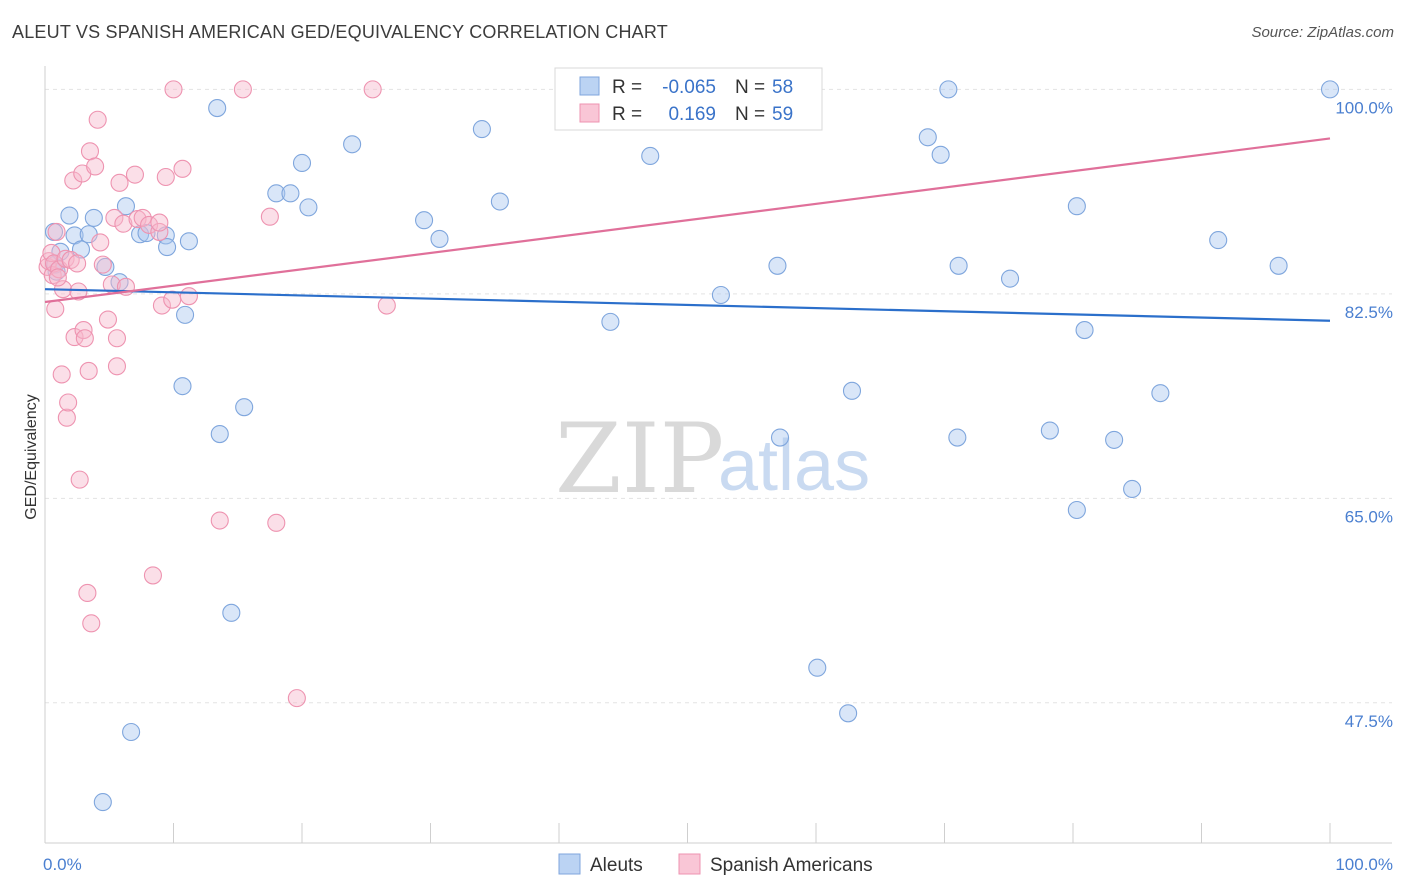 This screenshot has height=892, width=1406. What do you see at coordinates (688, 99) in the screenshot?
I see `stats-legend: R = -0.065 N = 58 R = 0.169 N = 59` at bounding box center [688, 99].